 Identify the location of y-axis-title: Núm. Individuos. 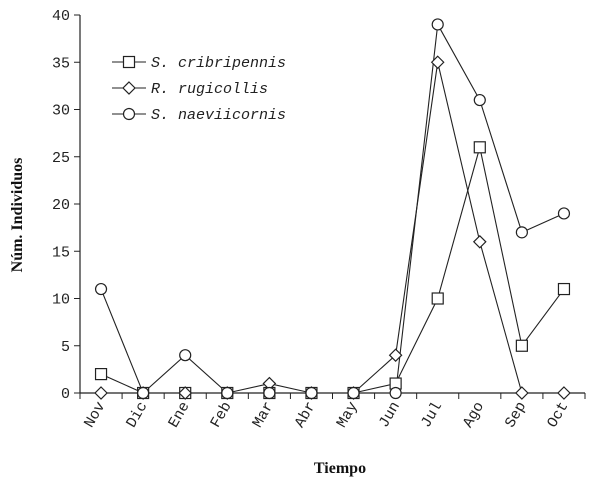
(17, 215).